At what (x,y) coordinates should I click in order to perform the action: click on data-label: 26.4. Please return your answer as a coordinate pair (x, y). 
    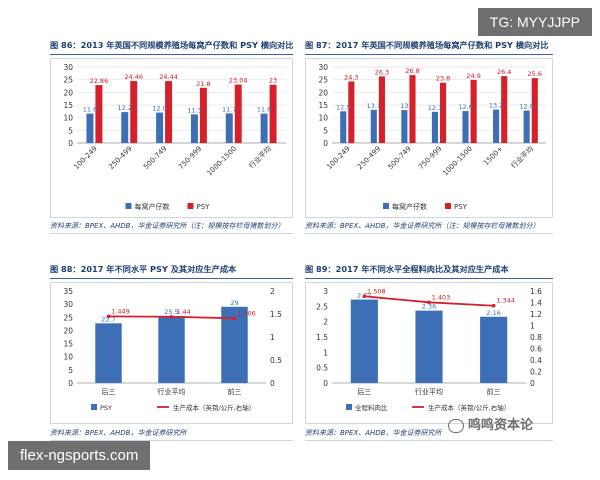
    Looking at the image, I should click on (504, 72).